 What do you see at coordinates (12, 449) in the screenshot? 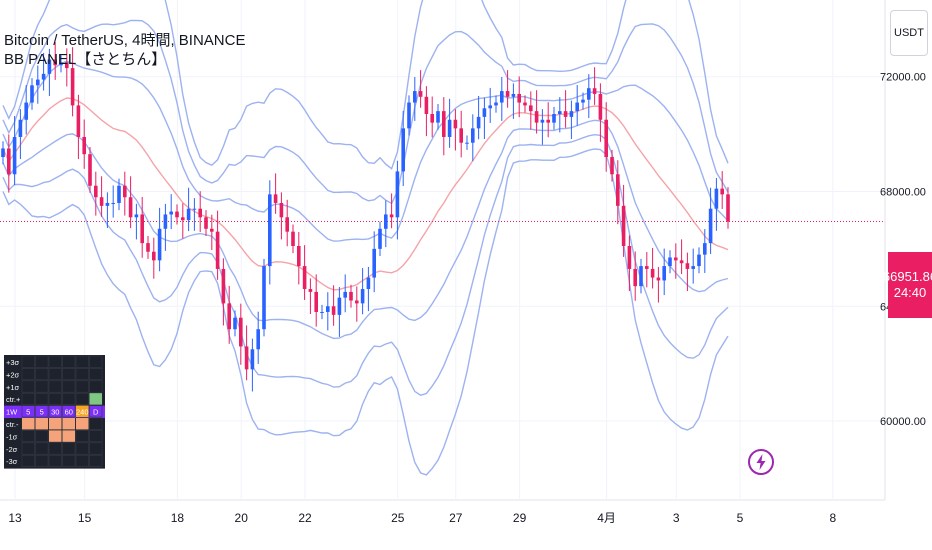
I see `bb-panel-row-label: -2σ` at bounding box center [12, 449].